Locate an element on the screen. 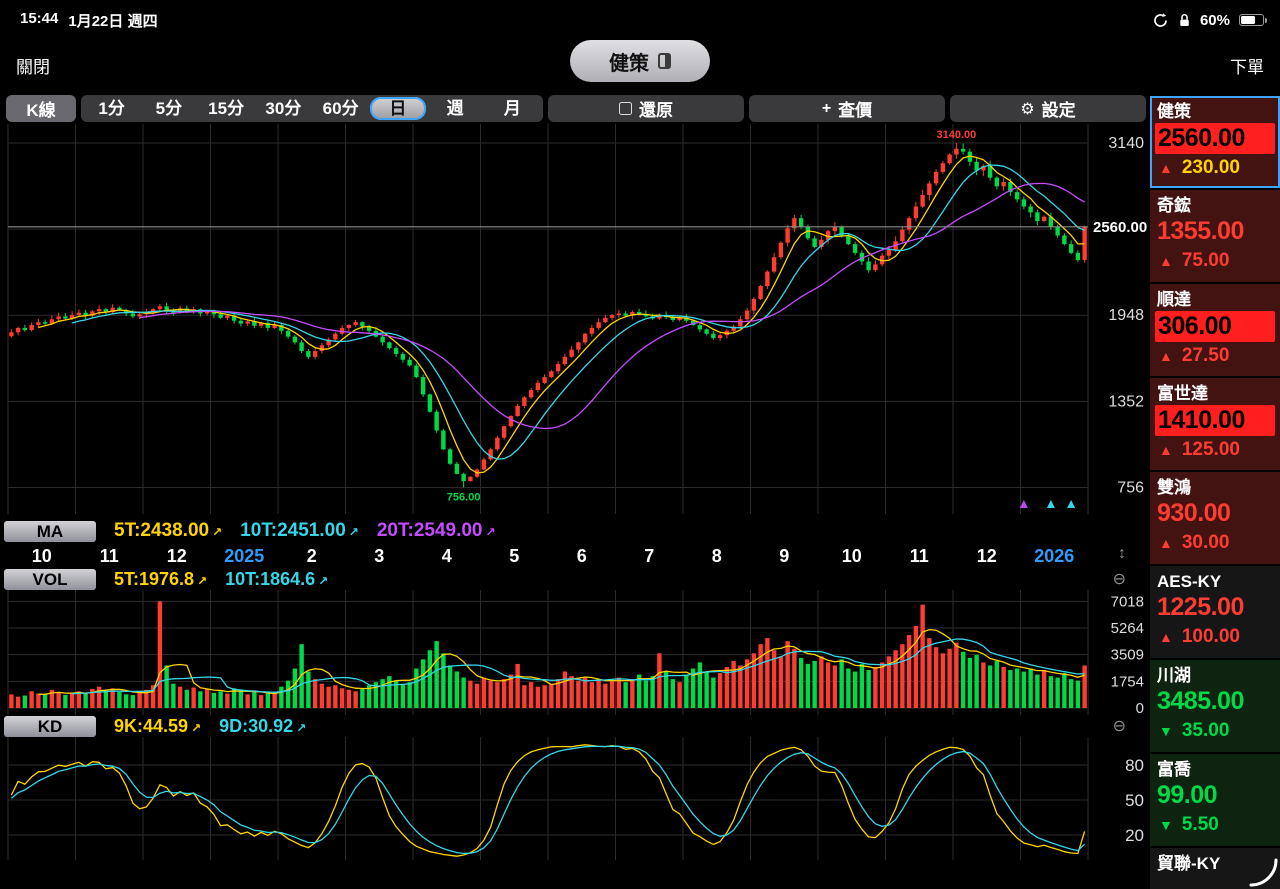 Image resolution: width=1280 pixels, height=889 pixels. svg-text: 3140.00 is located at coordinates (956, 135).